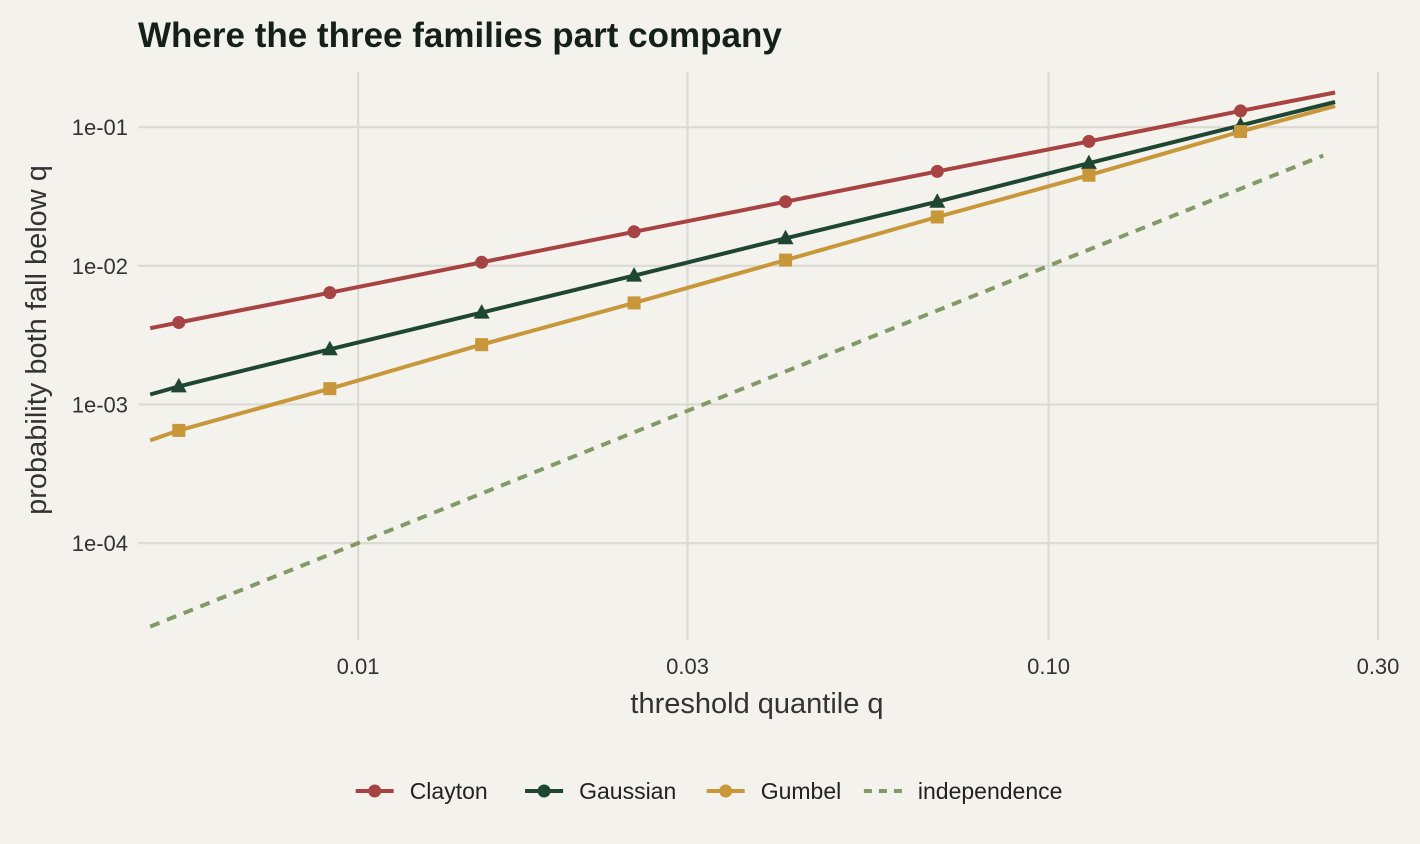  I want to click on legend-marker-gumbel, so click(726, 791).